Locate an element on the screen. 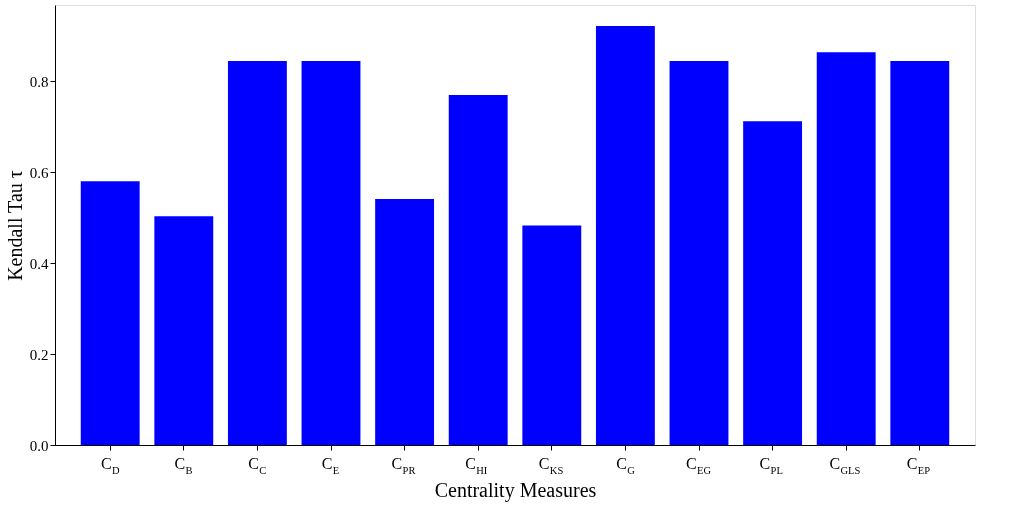 This screenshot has height=517, width=1028. x-axis-title: Centrality Measures is located at coordinates (515, 490).